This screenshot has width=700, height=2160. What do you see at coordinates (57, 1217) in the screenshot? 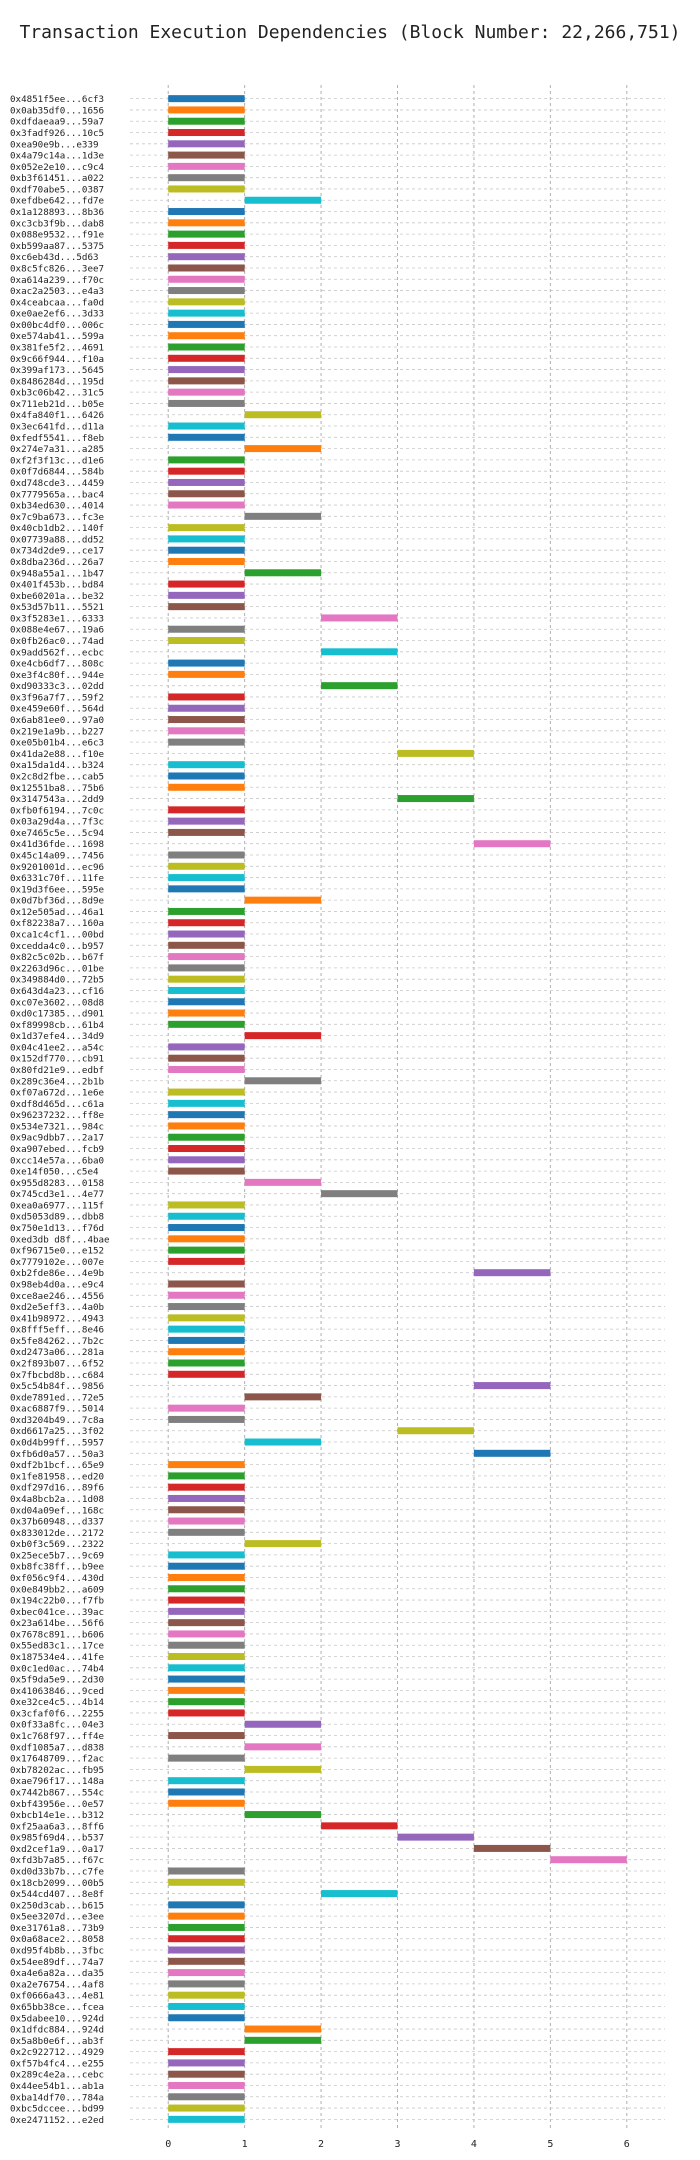
I see `tx-label: 0xd5053d89...dbb8` at bounding box center [57, 1217].